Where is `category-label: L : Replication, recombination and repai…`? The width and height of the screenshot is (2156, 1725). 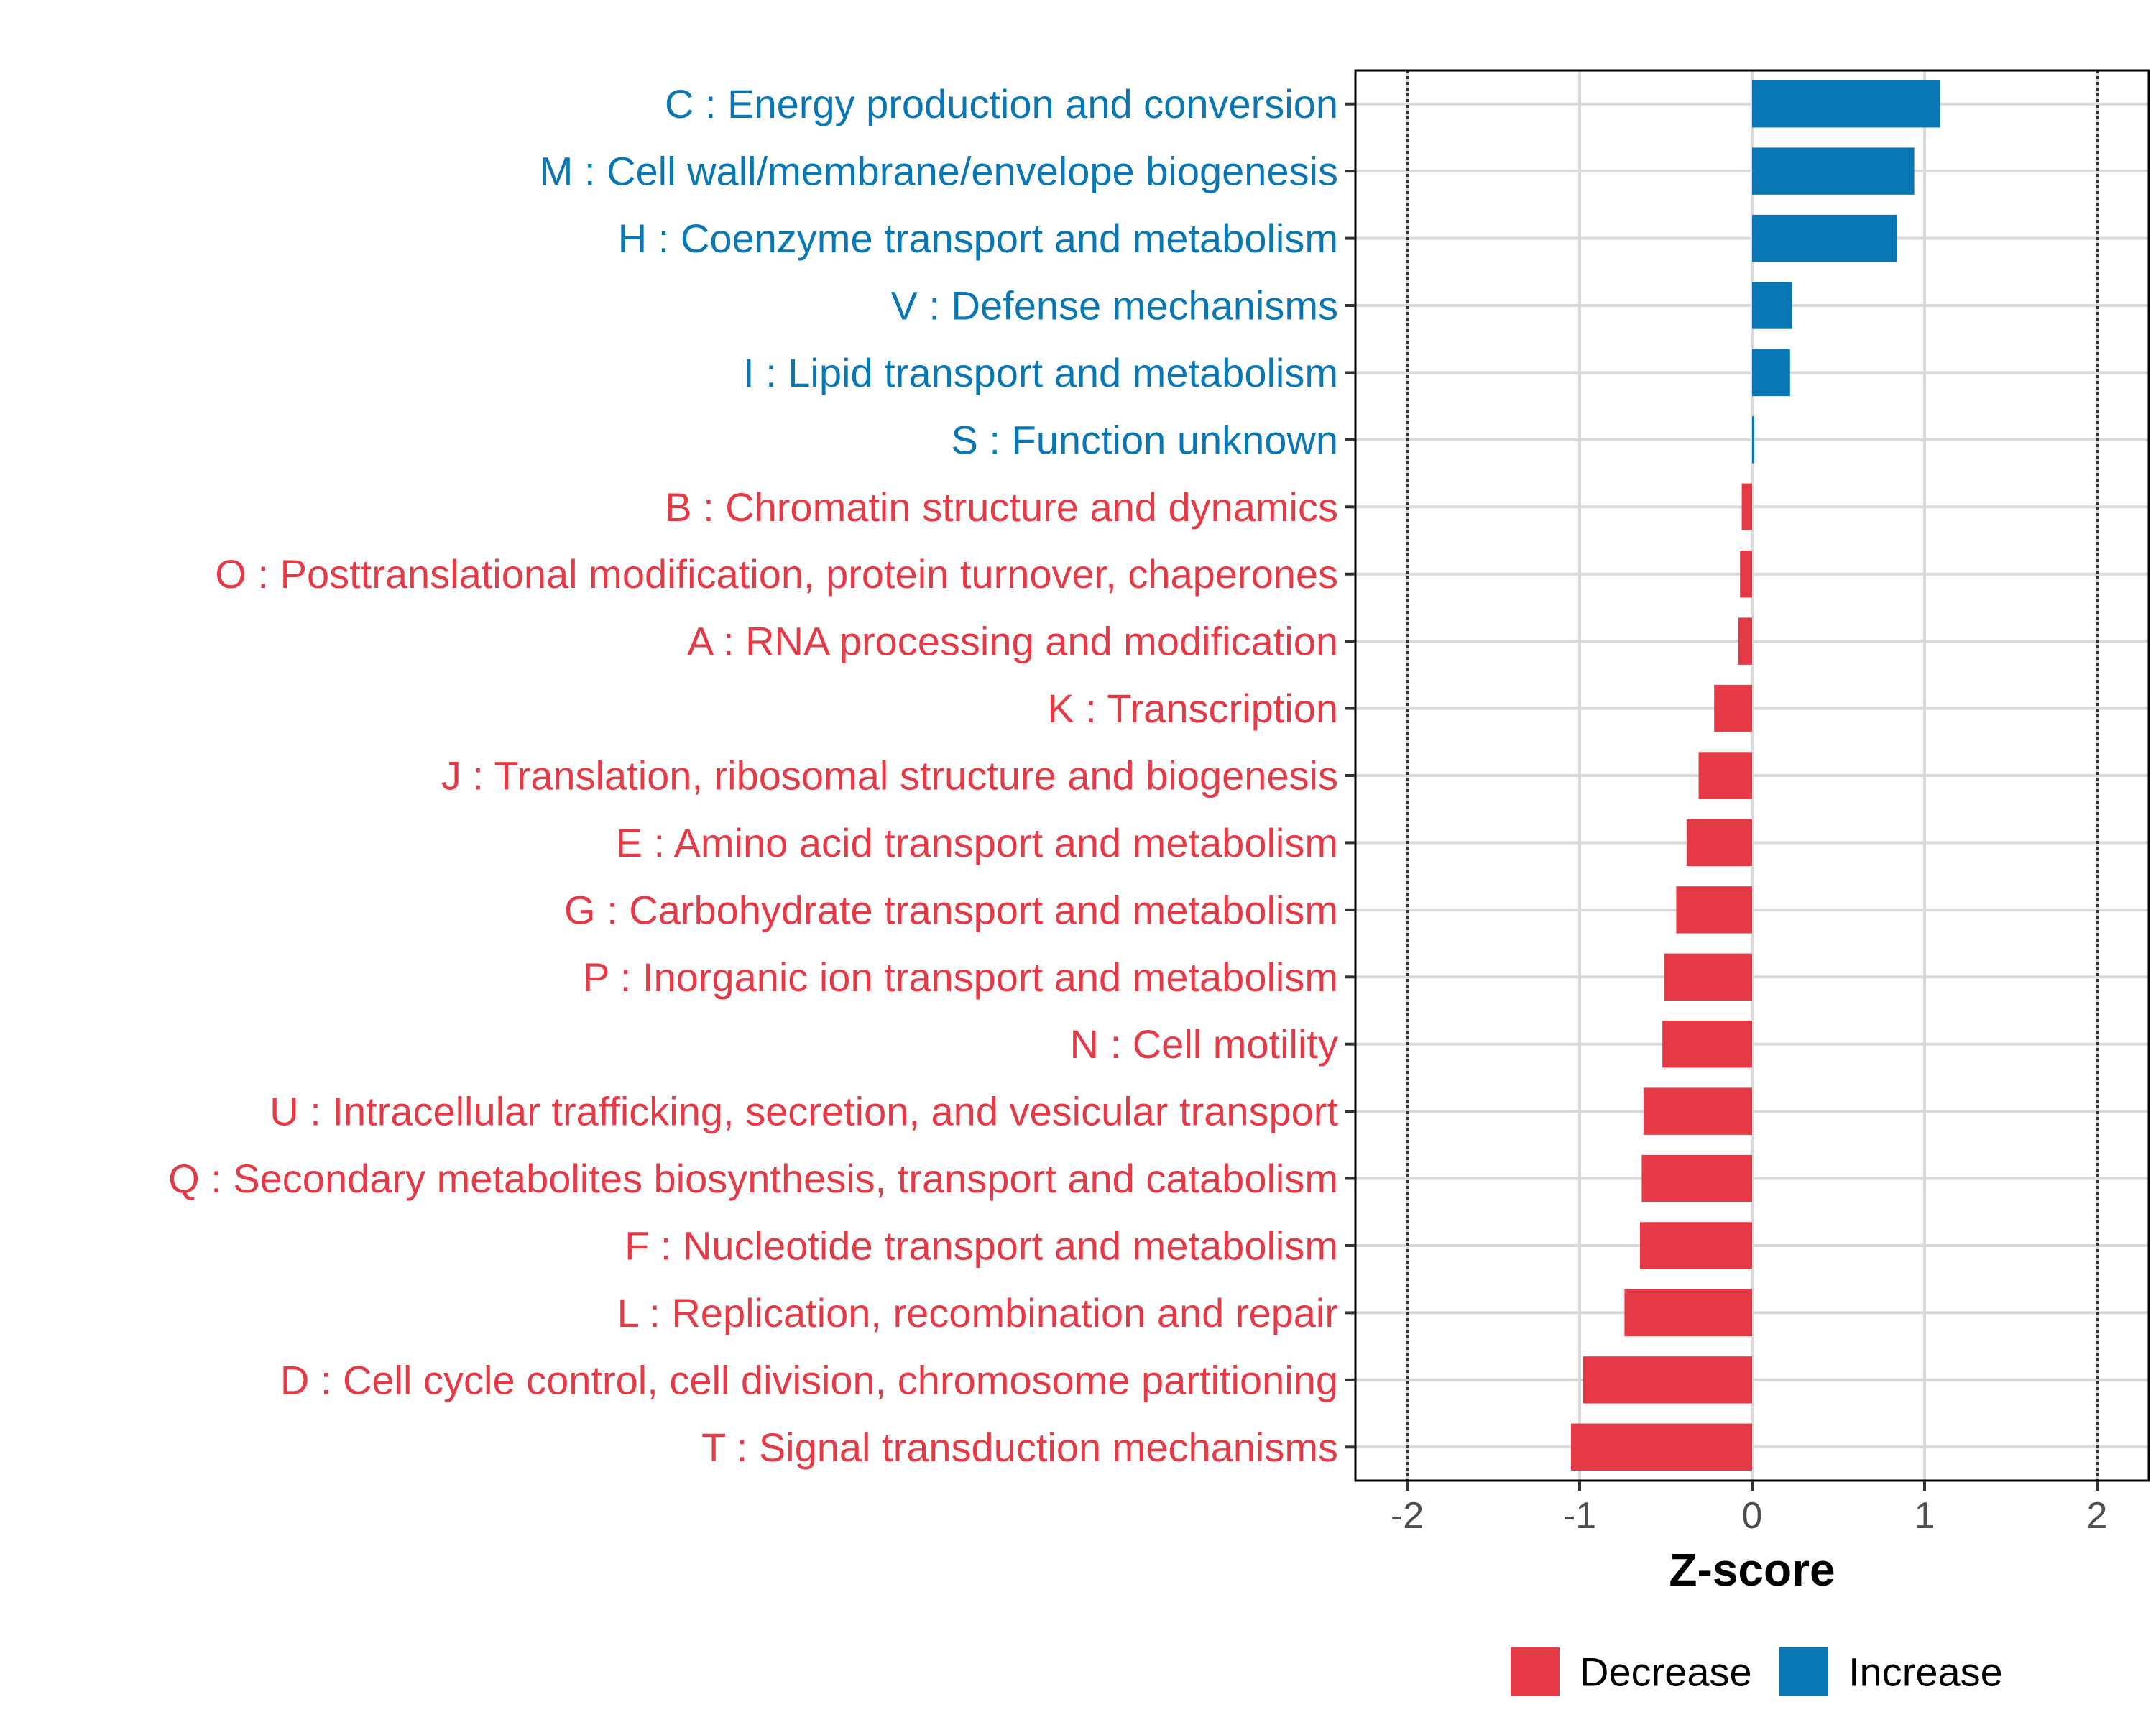 category-label: L : Replication, recombination and repai… is located at coordinates (977, 1312).